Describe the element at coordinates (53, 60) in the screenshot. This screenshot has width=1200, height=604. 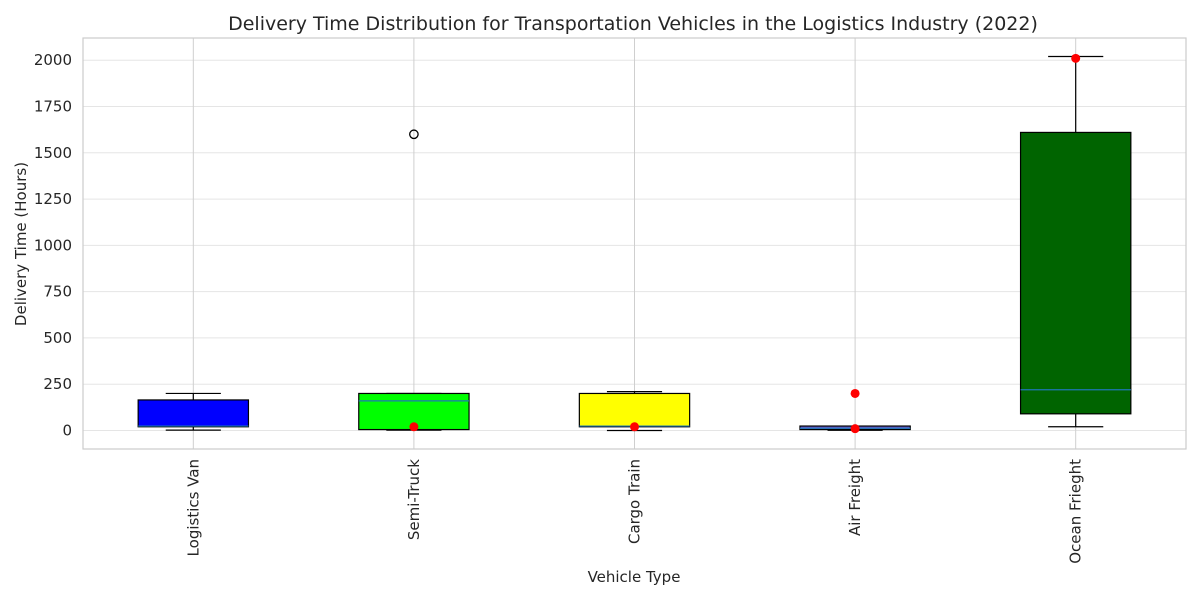
I see `y-tick-label: 2000` at that location.